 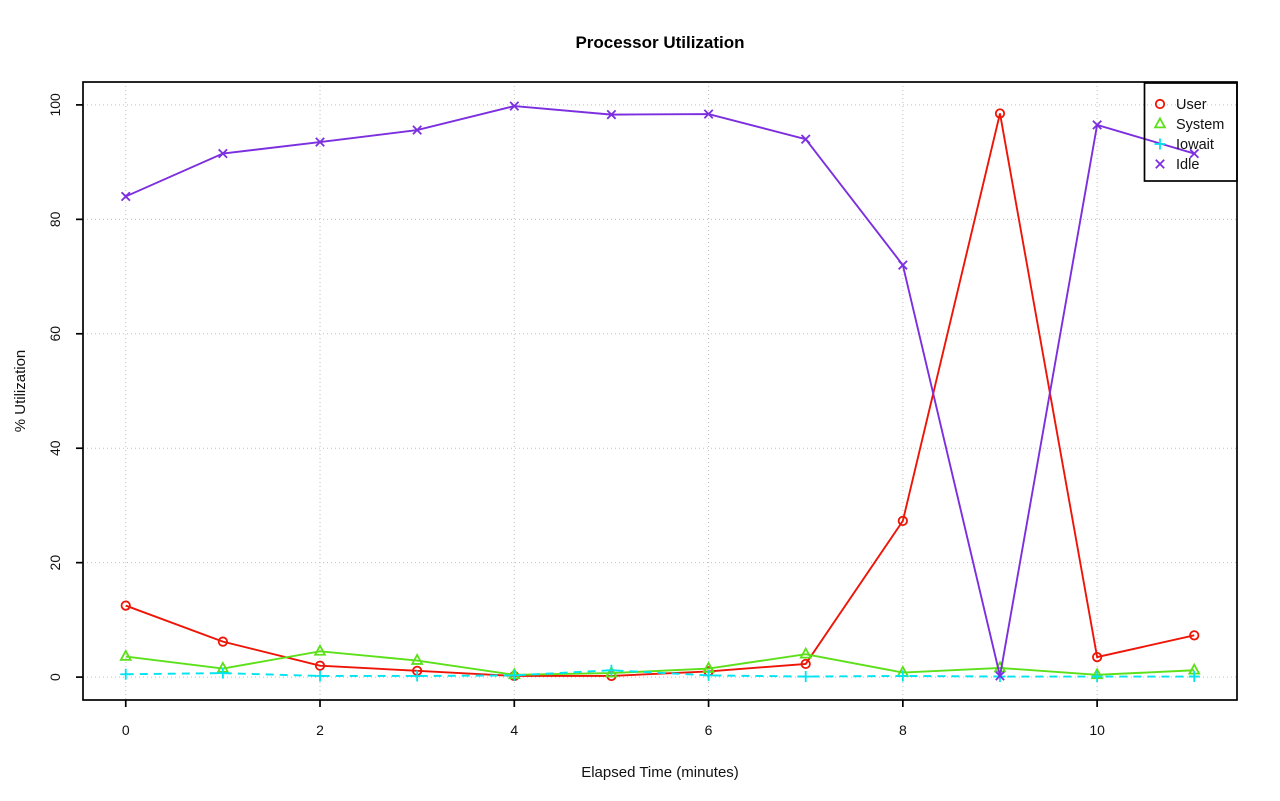 I want to click on x-marker-legend, so click(x=1160, y=164).